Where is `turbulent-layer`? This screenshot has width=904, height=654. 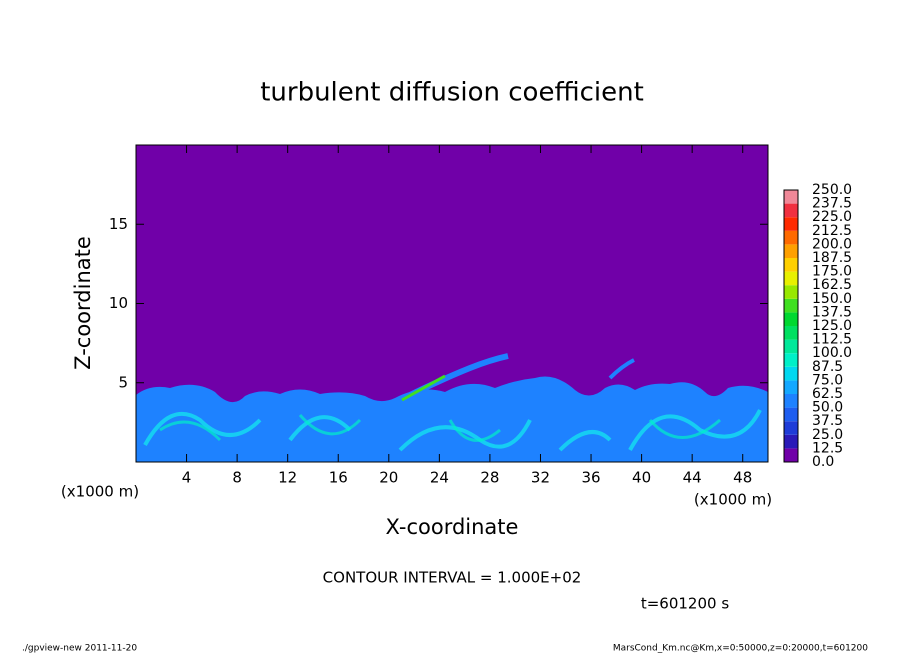 turbulent-layer is located at coordinates (452, 407).